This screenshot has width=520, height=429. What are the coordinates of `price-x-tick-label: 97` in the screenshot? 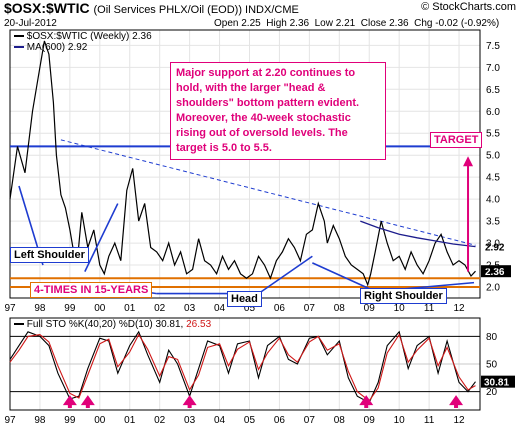 It's located at (10, 308).